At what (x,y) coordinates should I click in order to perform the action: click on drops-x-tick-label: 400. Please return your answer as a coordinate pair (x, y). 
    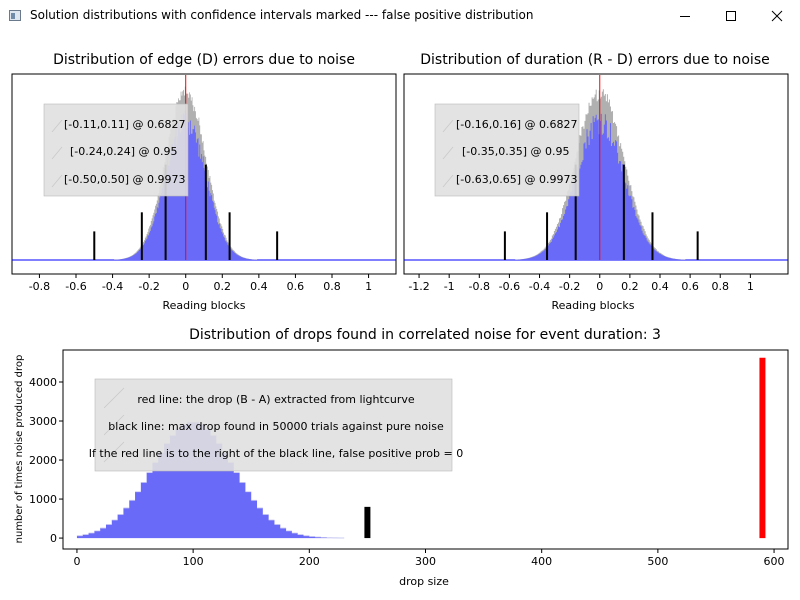
    Looking at the image, I should click on (541, 561).